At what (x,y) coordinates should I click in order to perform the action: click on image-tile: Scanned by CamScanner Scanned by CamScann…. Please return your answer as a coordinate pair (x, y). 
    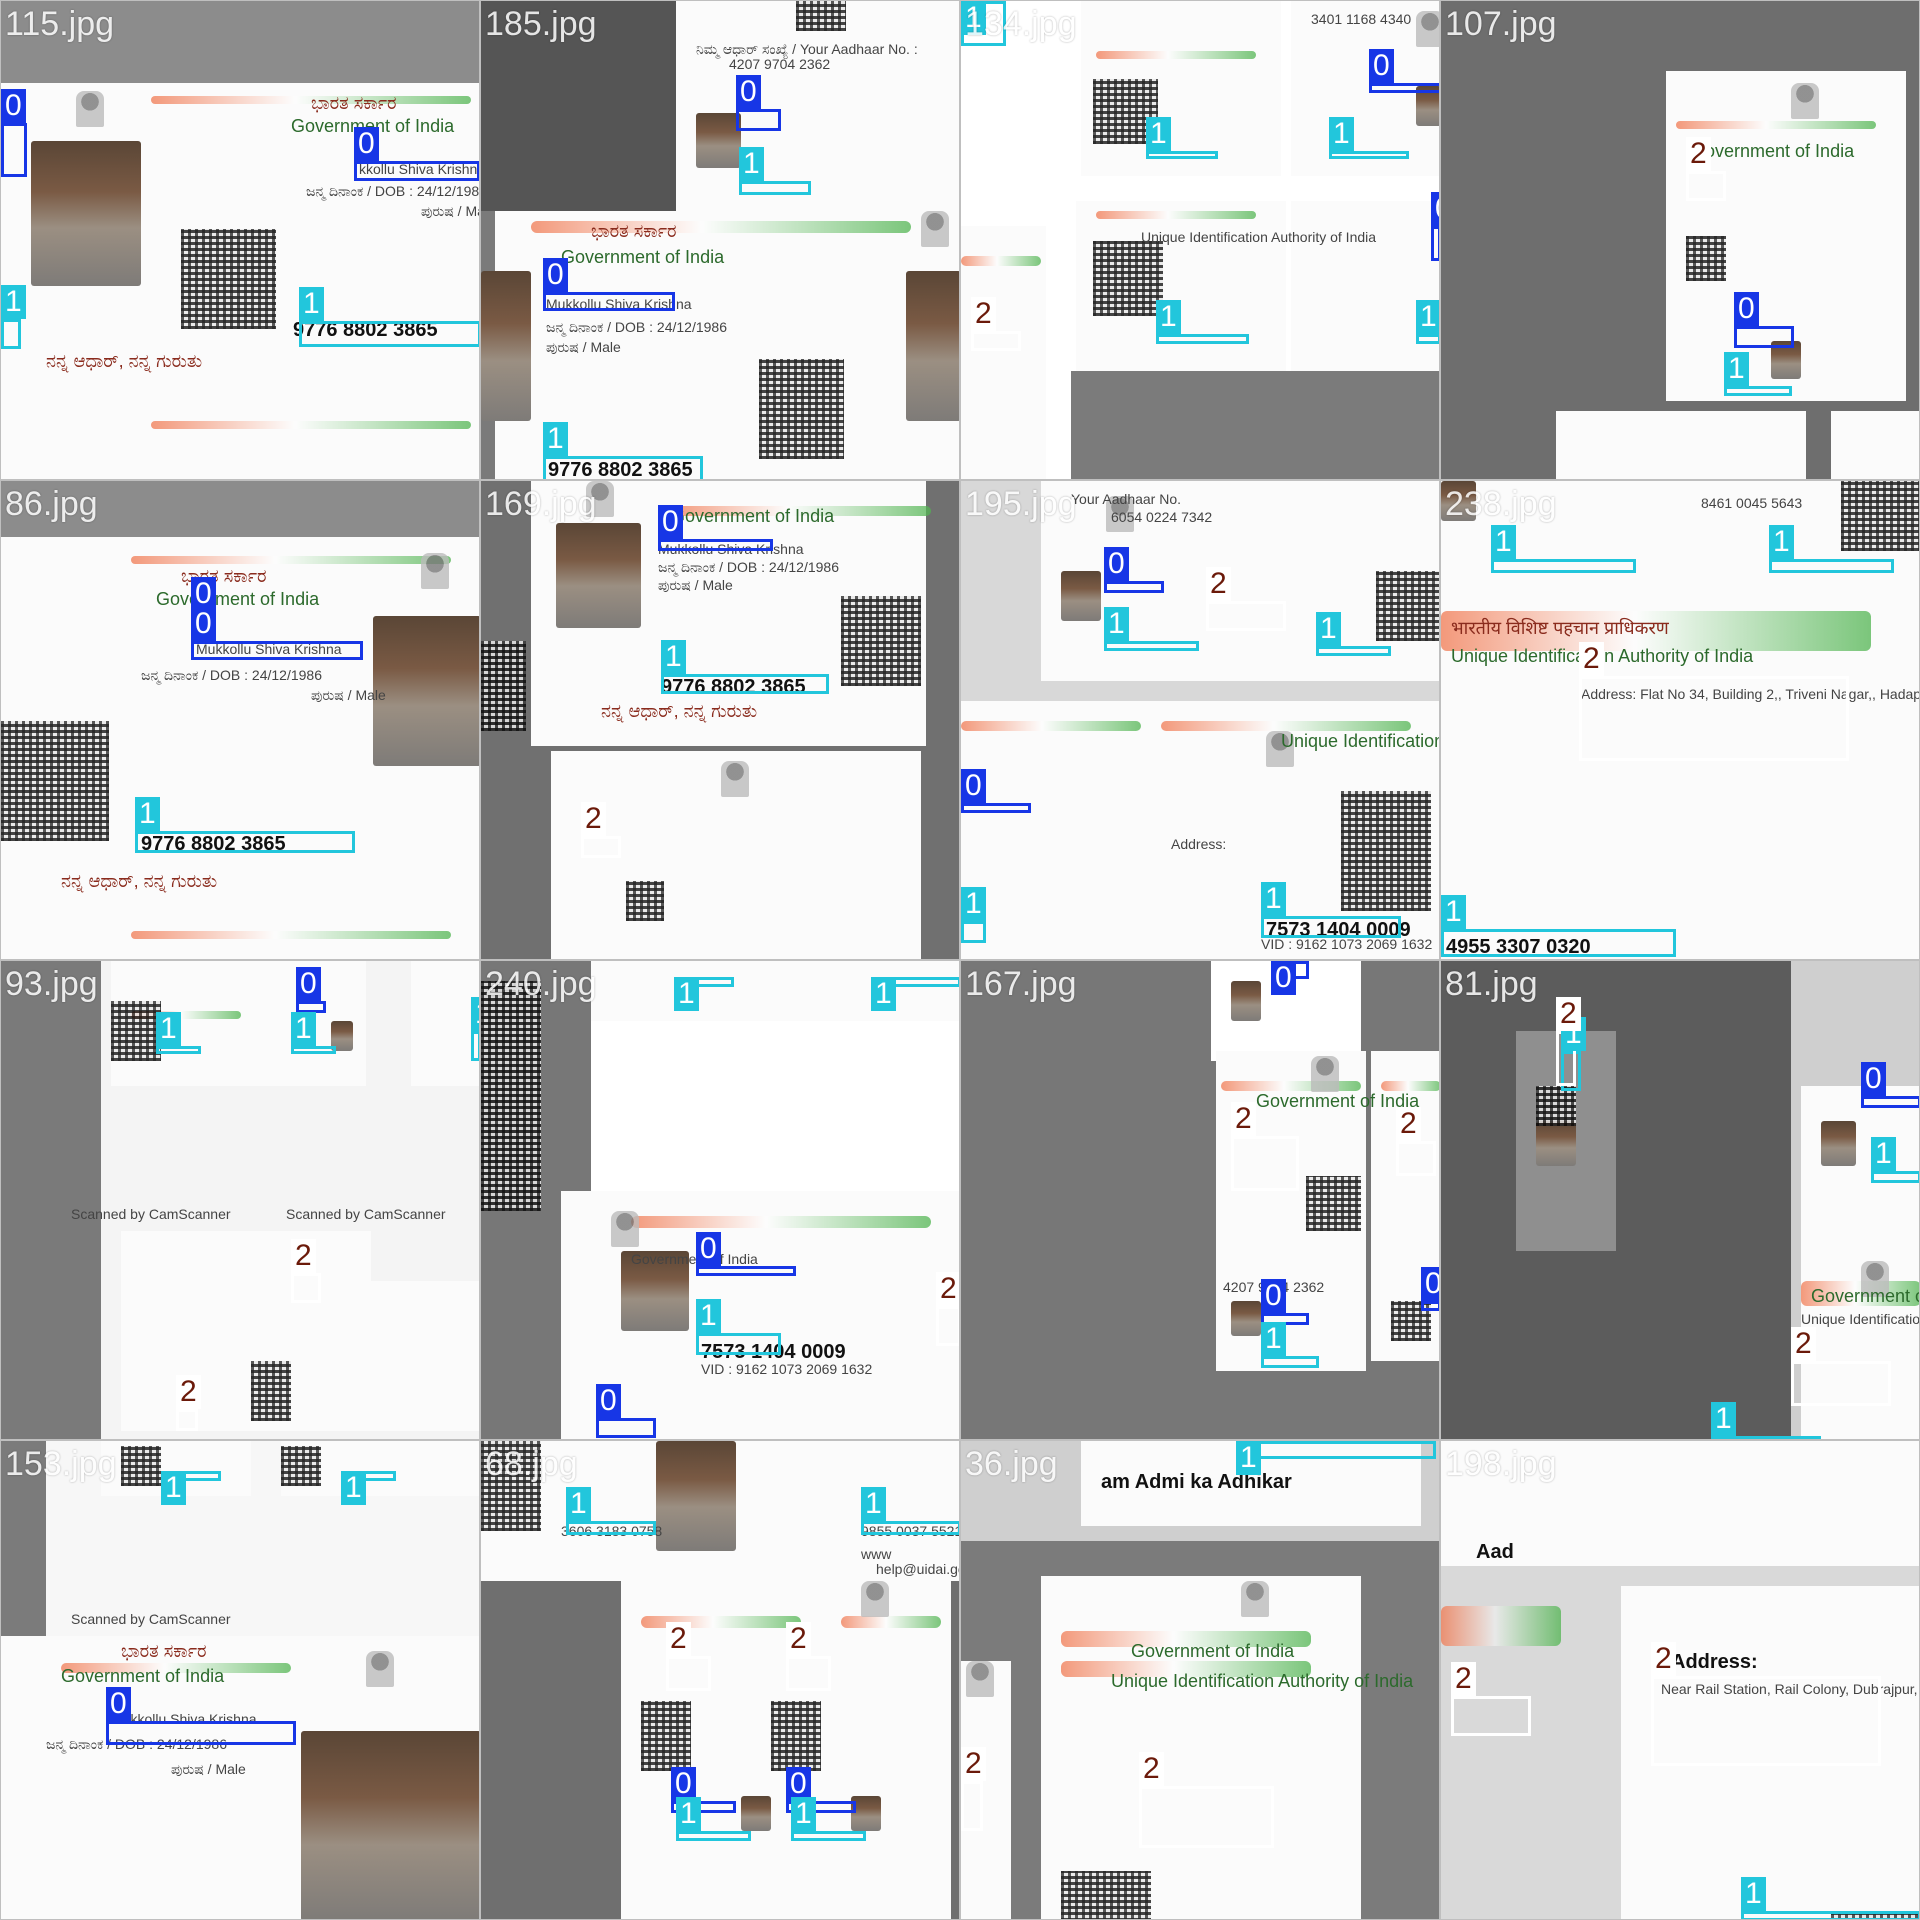
    Looking at the image, I should click on (240, 1200).